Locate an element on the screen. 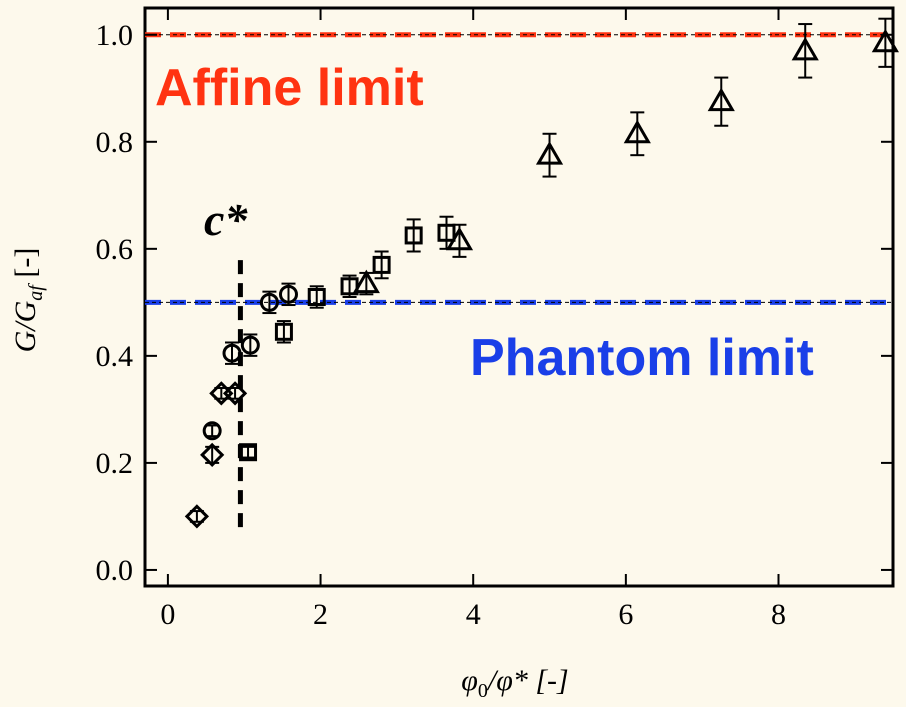  y-tick-label: 0.6 is located at coordinates (115, 249).